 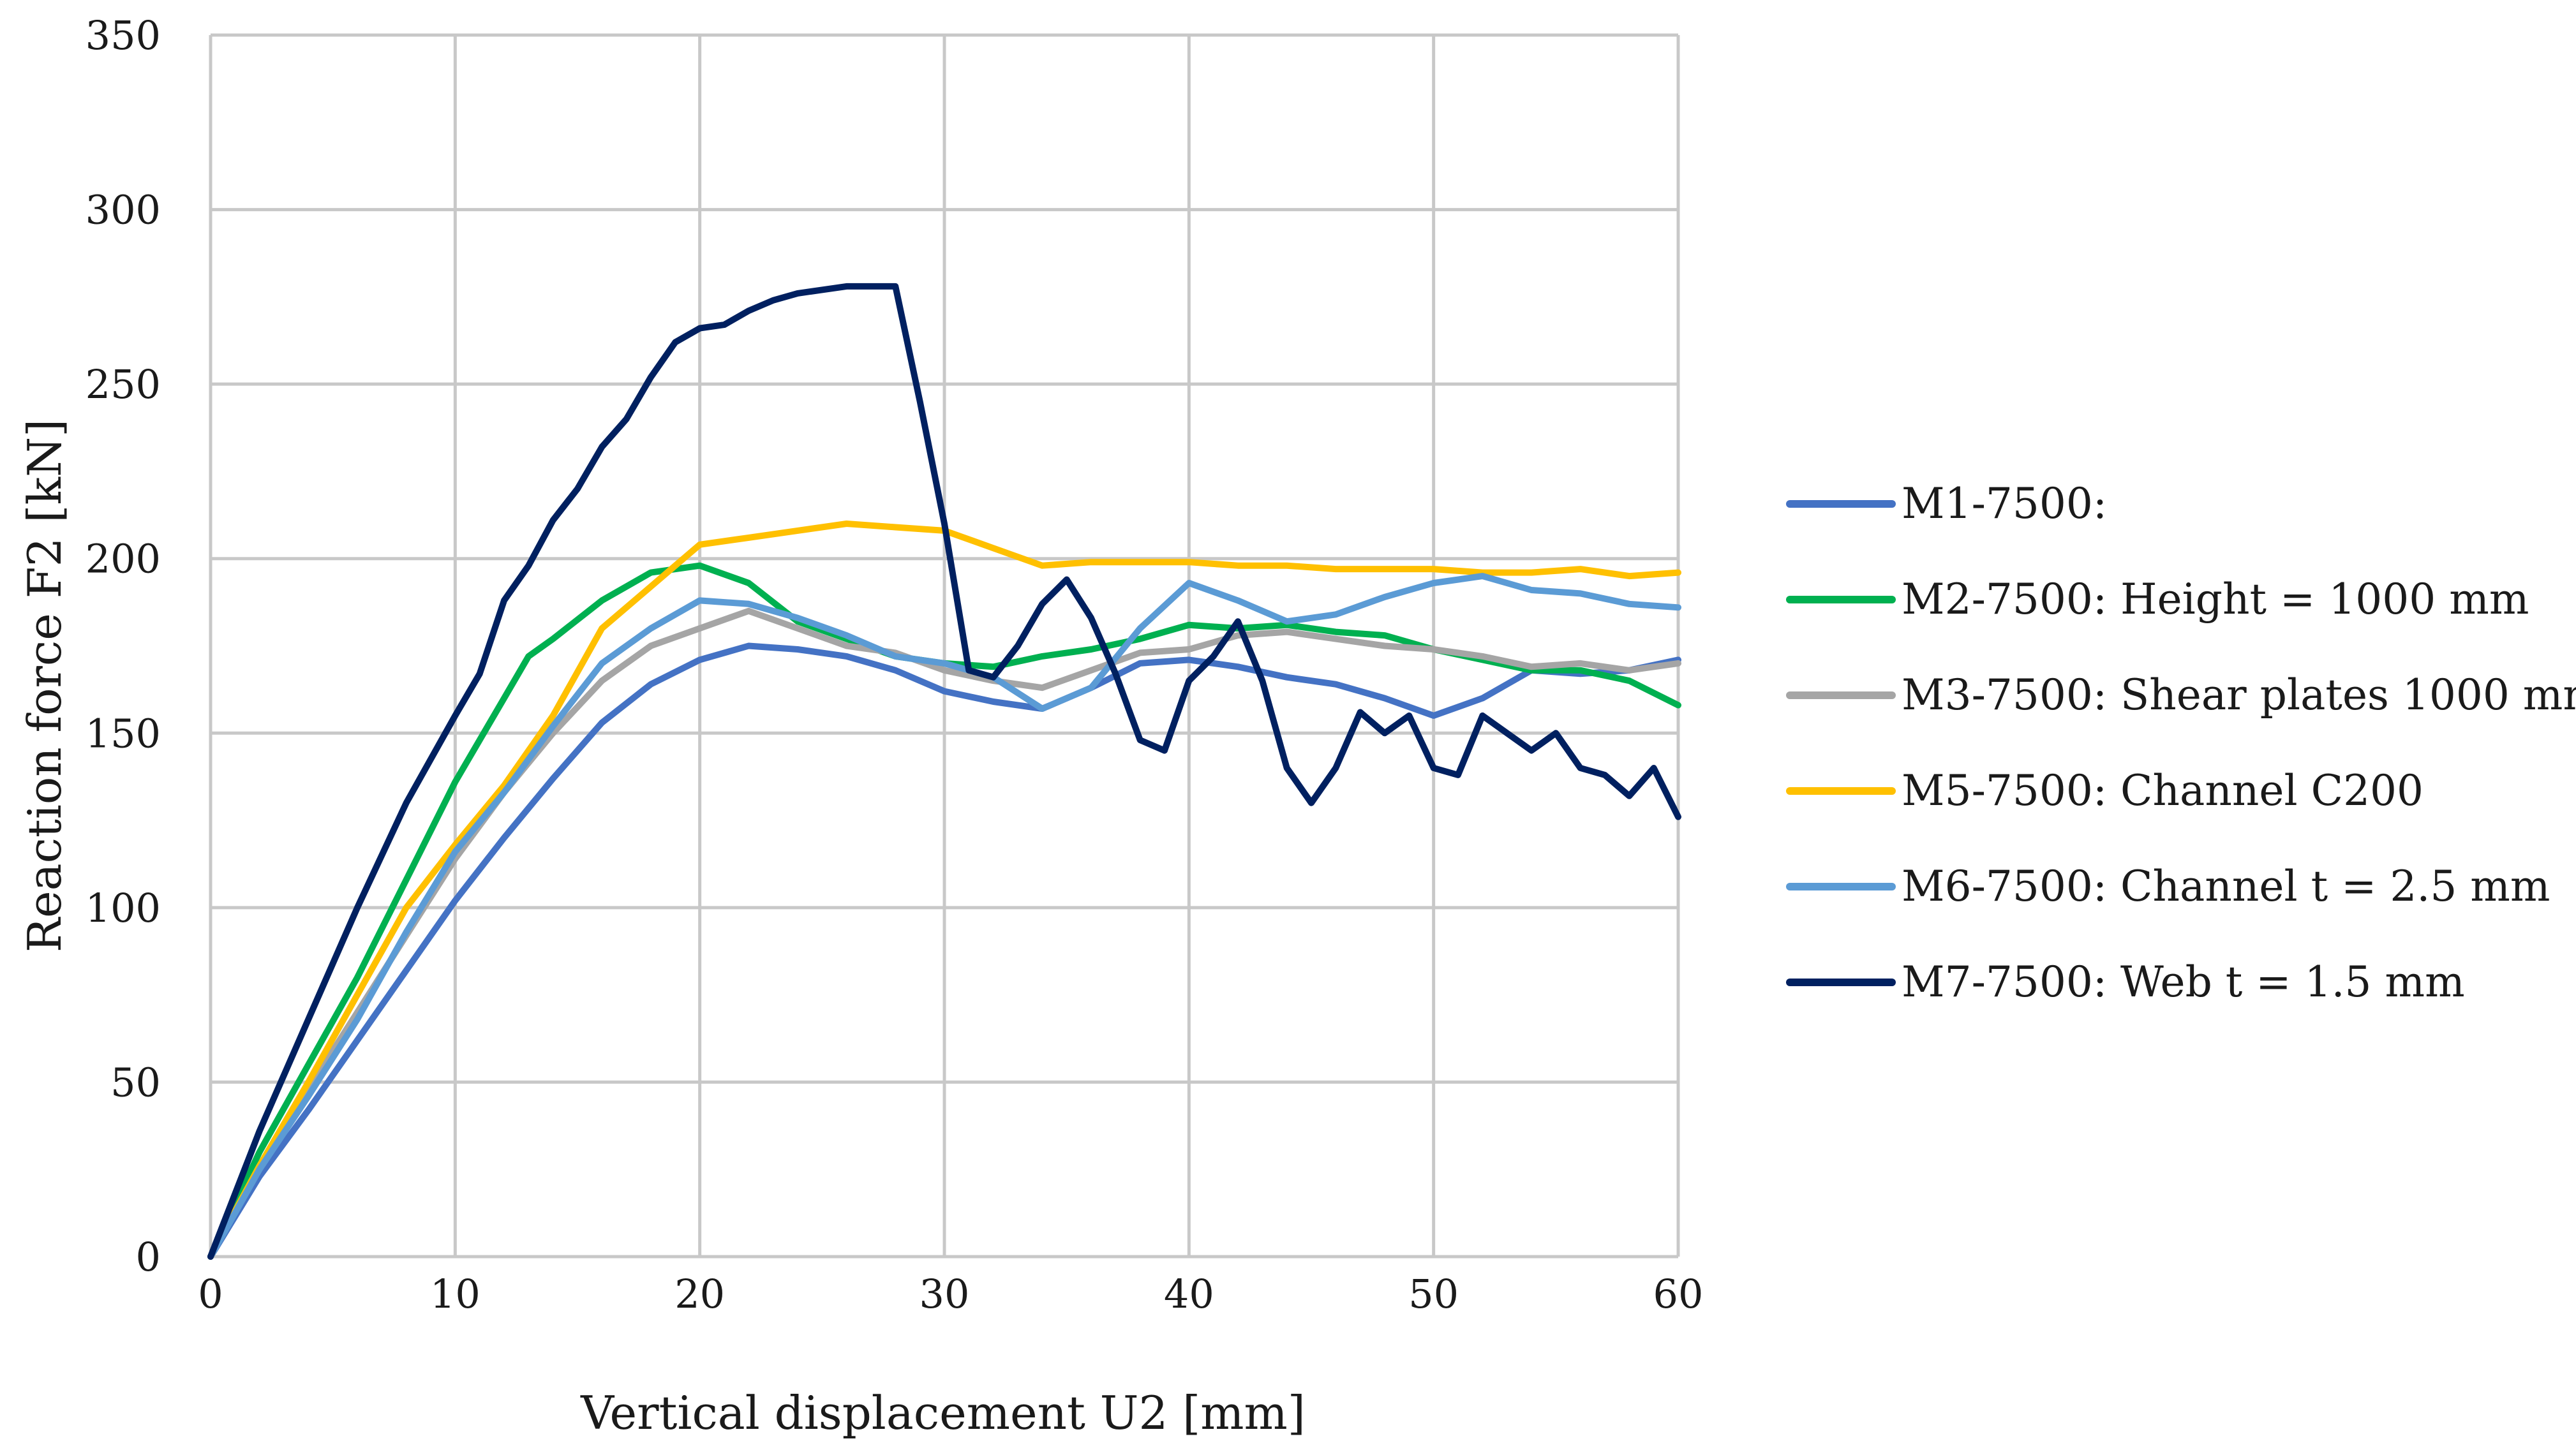 I want to click on y-axis-title: Reaction force F2 [kN], so click(x=44, y=685).